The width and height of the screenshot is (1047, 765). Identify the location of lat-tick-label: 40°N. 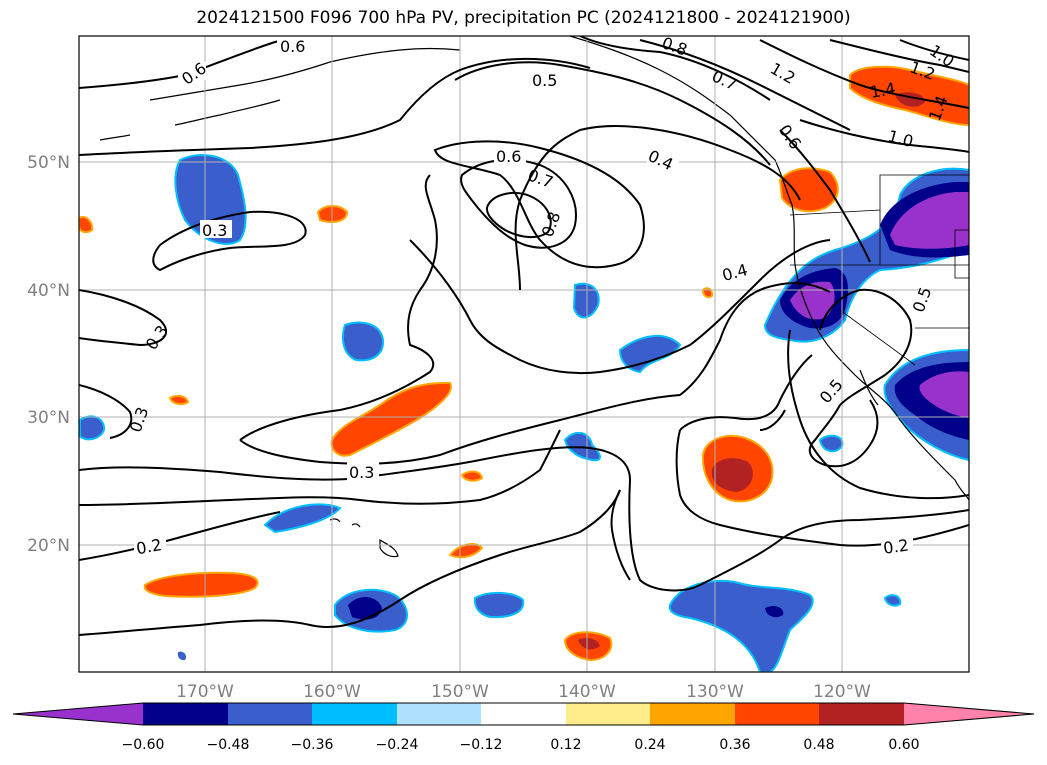
(48, 291).